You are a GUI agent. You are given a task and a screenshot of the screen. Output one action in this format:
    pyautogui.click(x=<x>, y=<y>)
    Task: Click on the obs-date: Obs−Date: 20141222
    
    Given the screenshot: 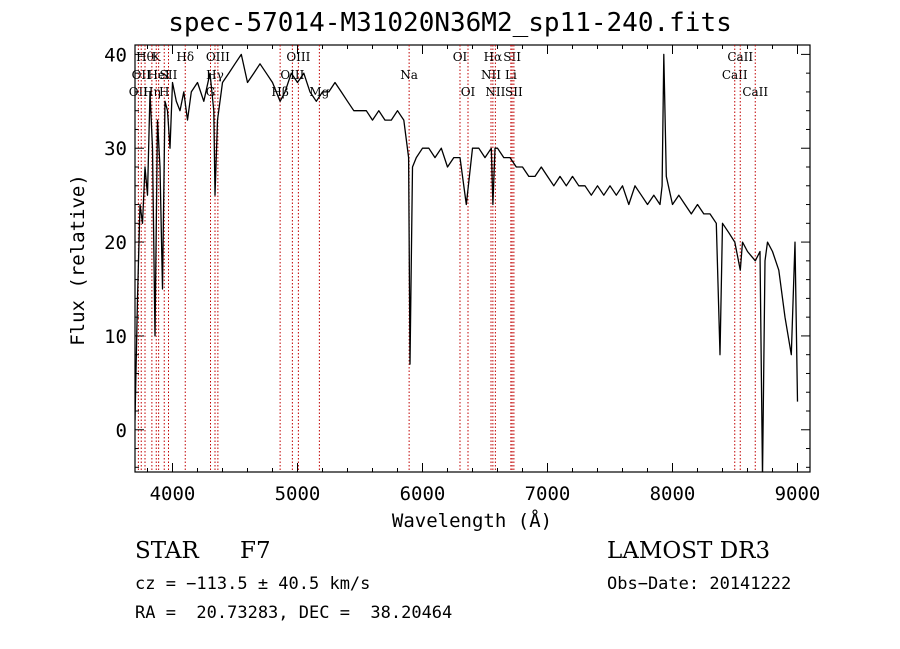 What is the action you would take?
    pyautogui.click(x=699, y=584)
    